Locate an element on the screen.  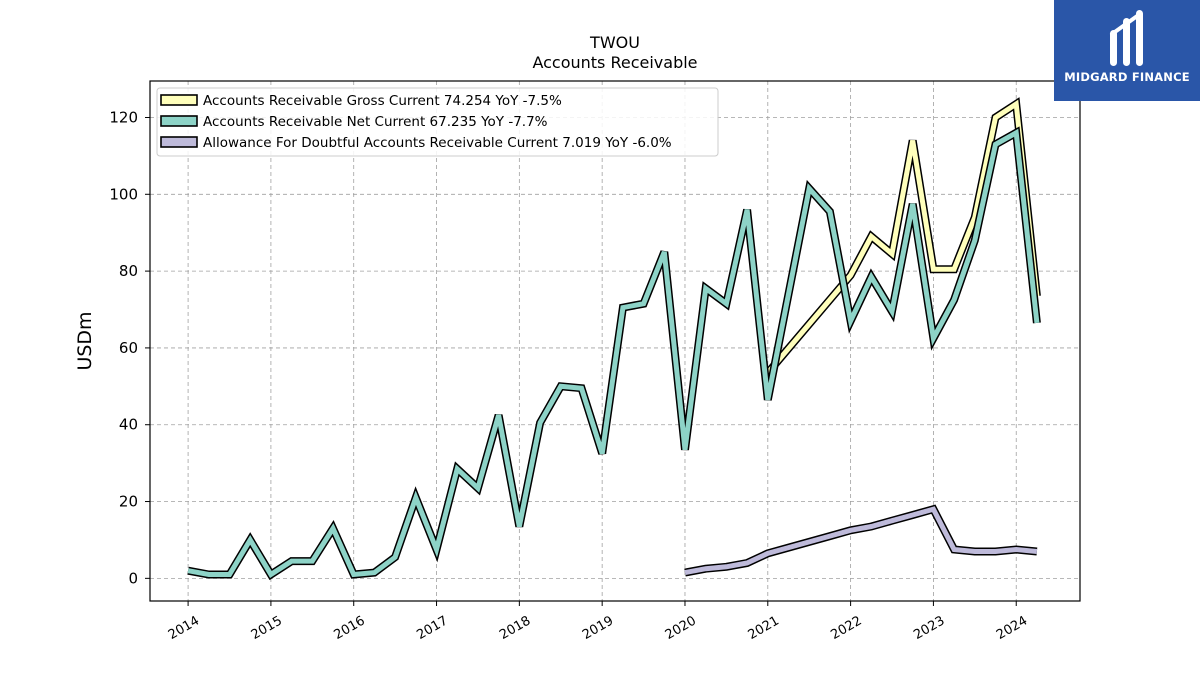
chart-subtitle: Accounts Receivable is located at coordinates (614, 62).